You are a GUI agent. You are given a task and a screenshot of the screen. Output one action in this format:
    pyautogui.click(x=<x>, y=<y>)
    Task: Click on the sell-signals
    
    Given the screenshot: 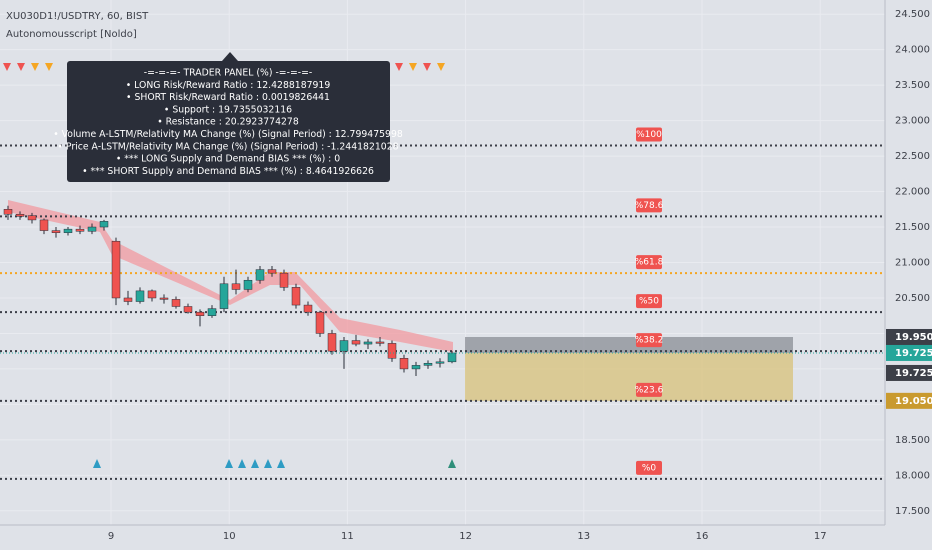 What is the action you would take?
    pyautogui.click(x=224, y=67)
    